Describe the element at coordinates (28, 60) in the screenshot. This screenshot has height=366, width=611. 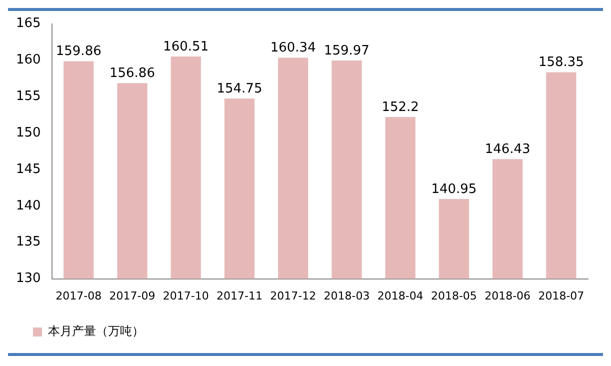
I see `y-tick-label: 160` at that location.